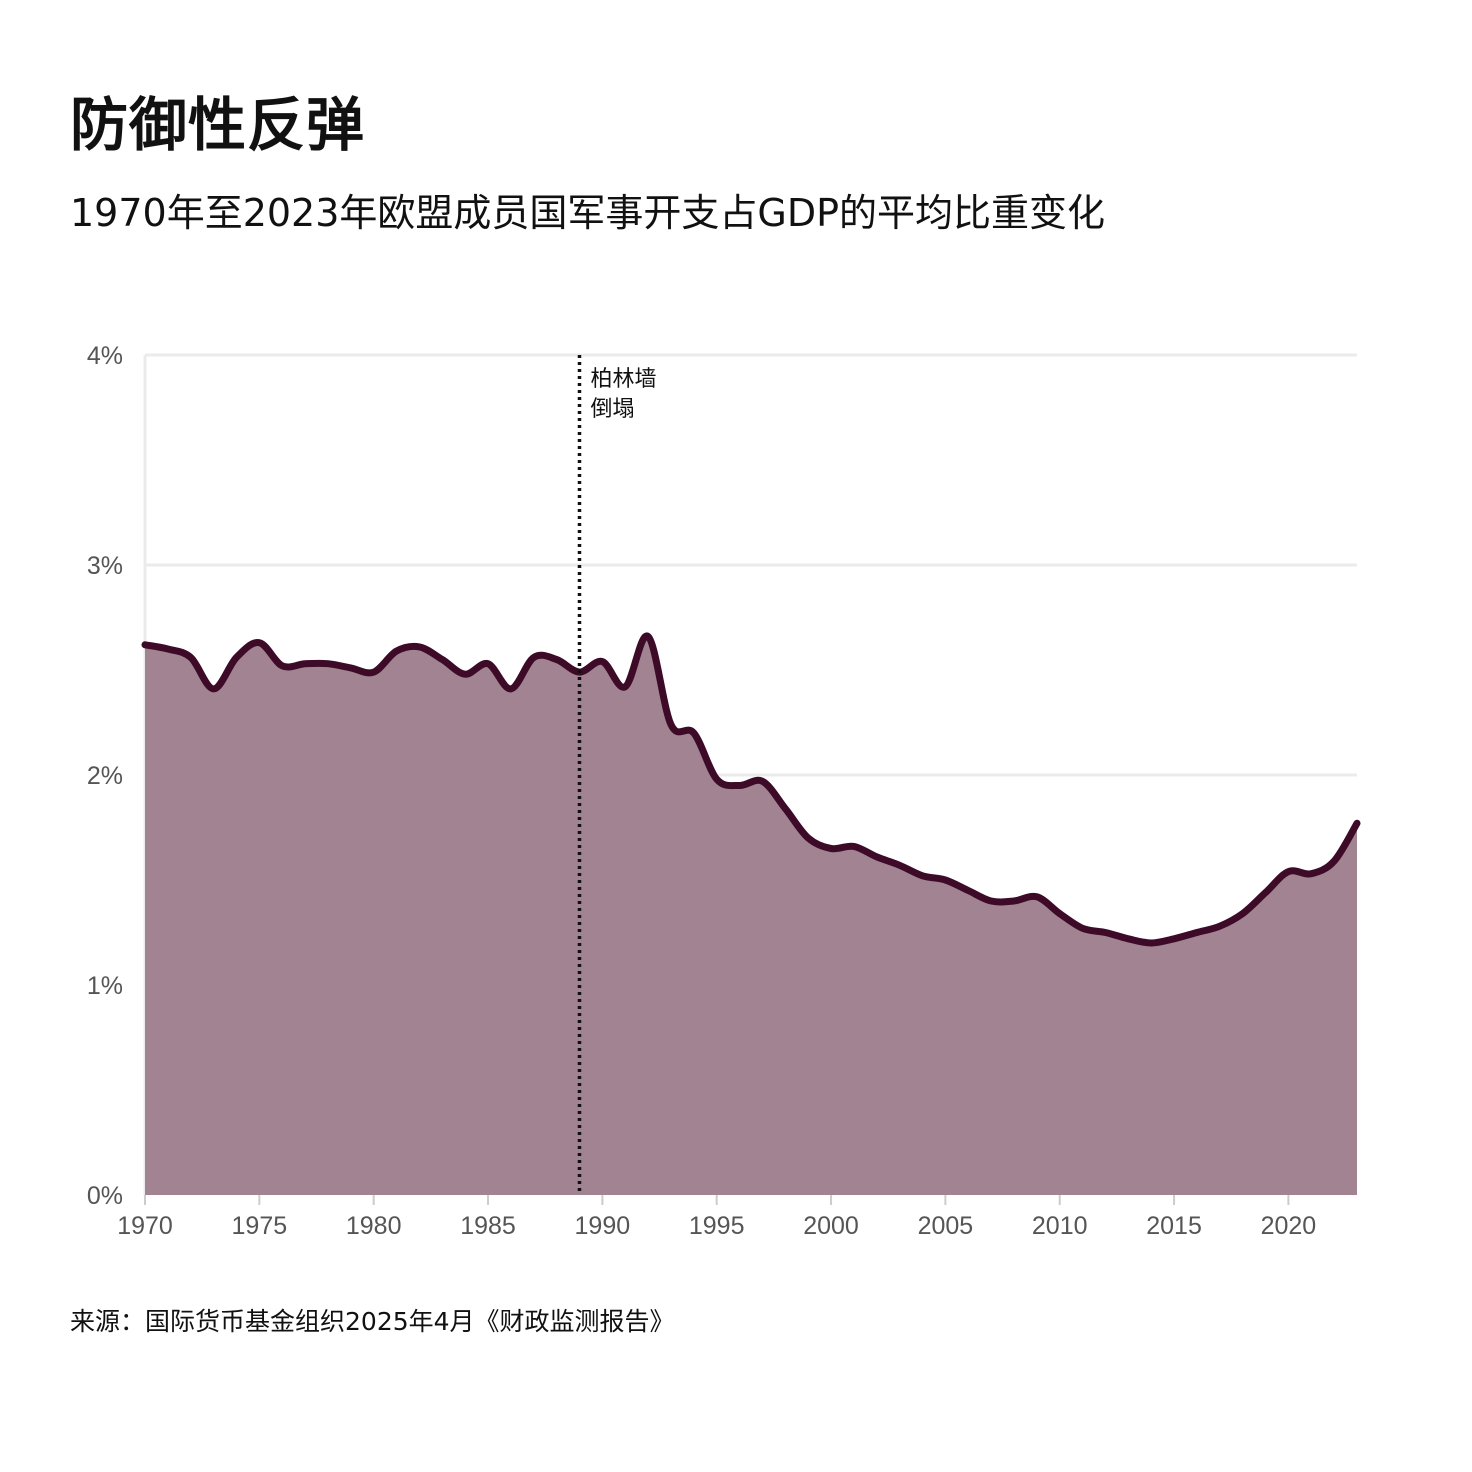 The height and width of the screenshot is (1472, 1472). What do you see at coordinates (372, 1321) in the screenshot?
I see `source-note: 来源：国际货币基金组织2025年4月《财政监测报告》` at bounding box center [372, 1321].